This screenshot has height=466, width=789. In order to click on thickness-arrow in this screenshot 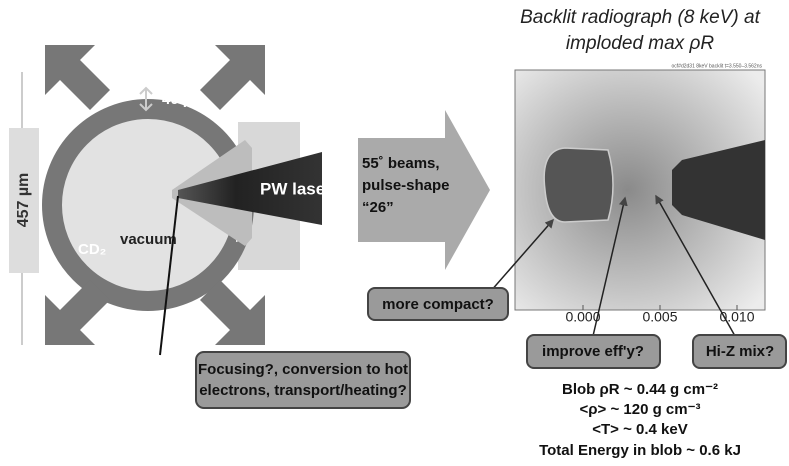, I will do `click(146, 99)`.